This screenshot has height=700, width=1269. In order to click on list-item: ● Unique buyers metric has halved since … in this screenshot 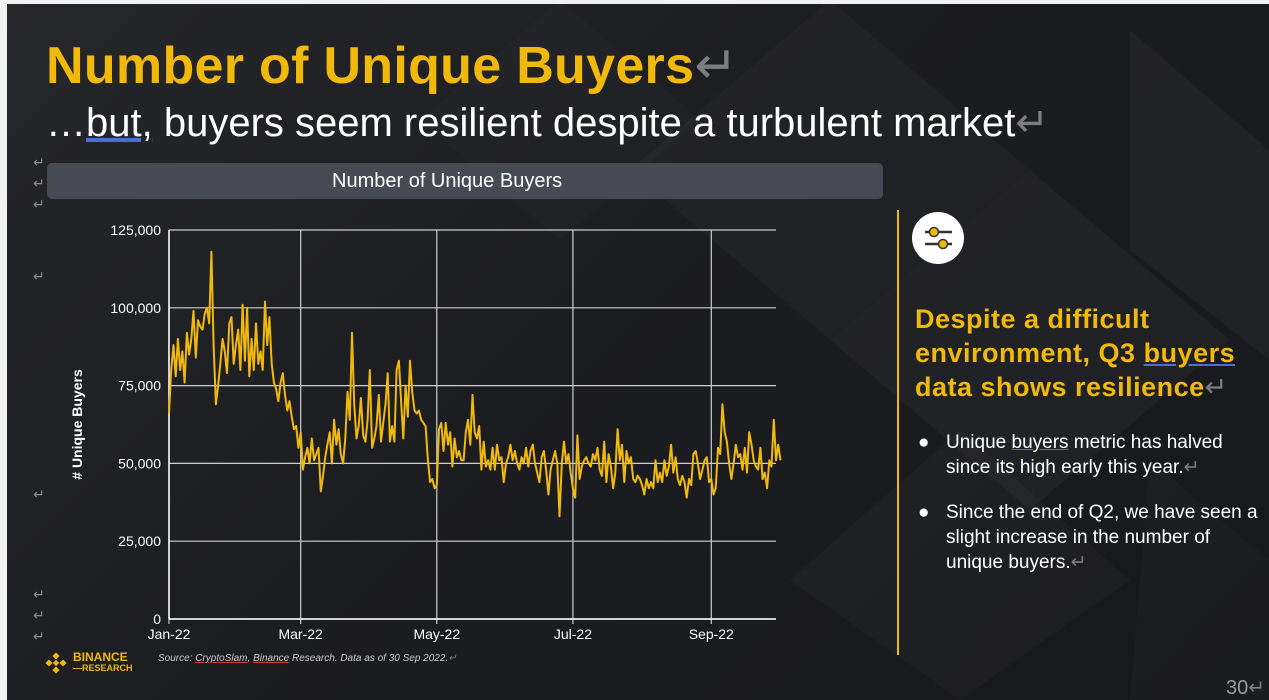, I will do `click(1070, 455)`.